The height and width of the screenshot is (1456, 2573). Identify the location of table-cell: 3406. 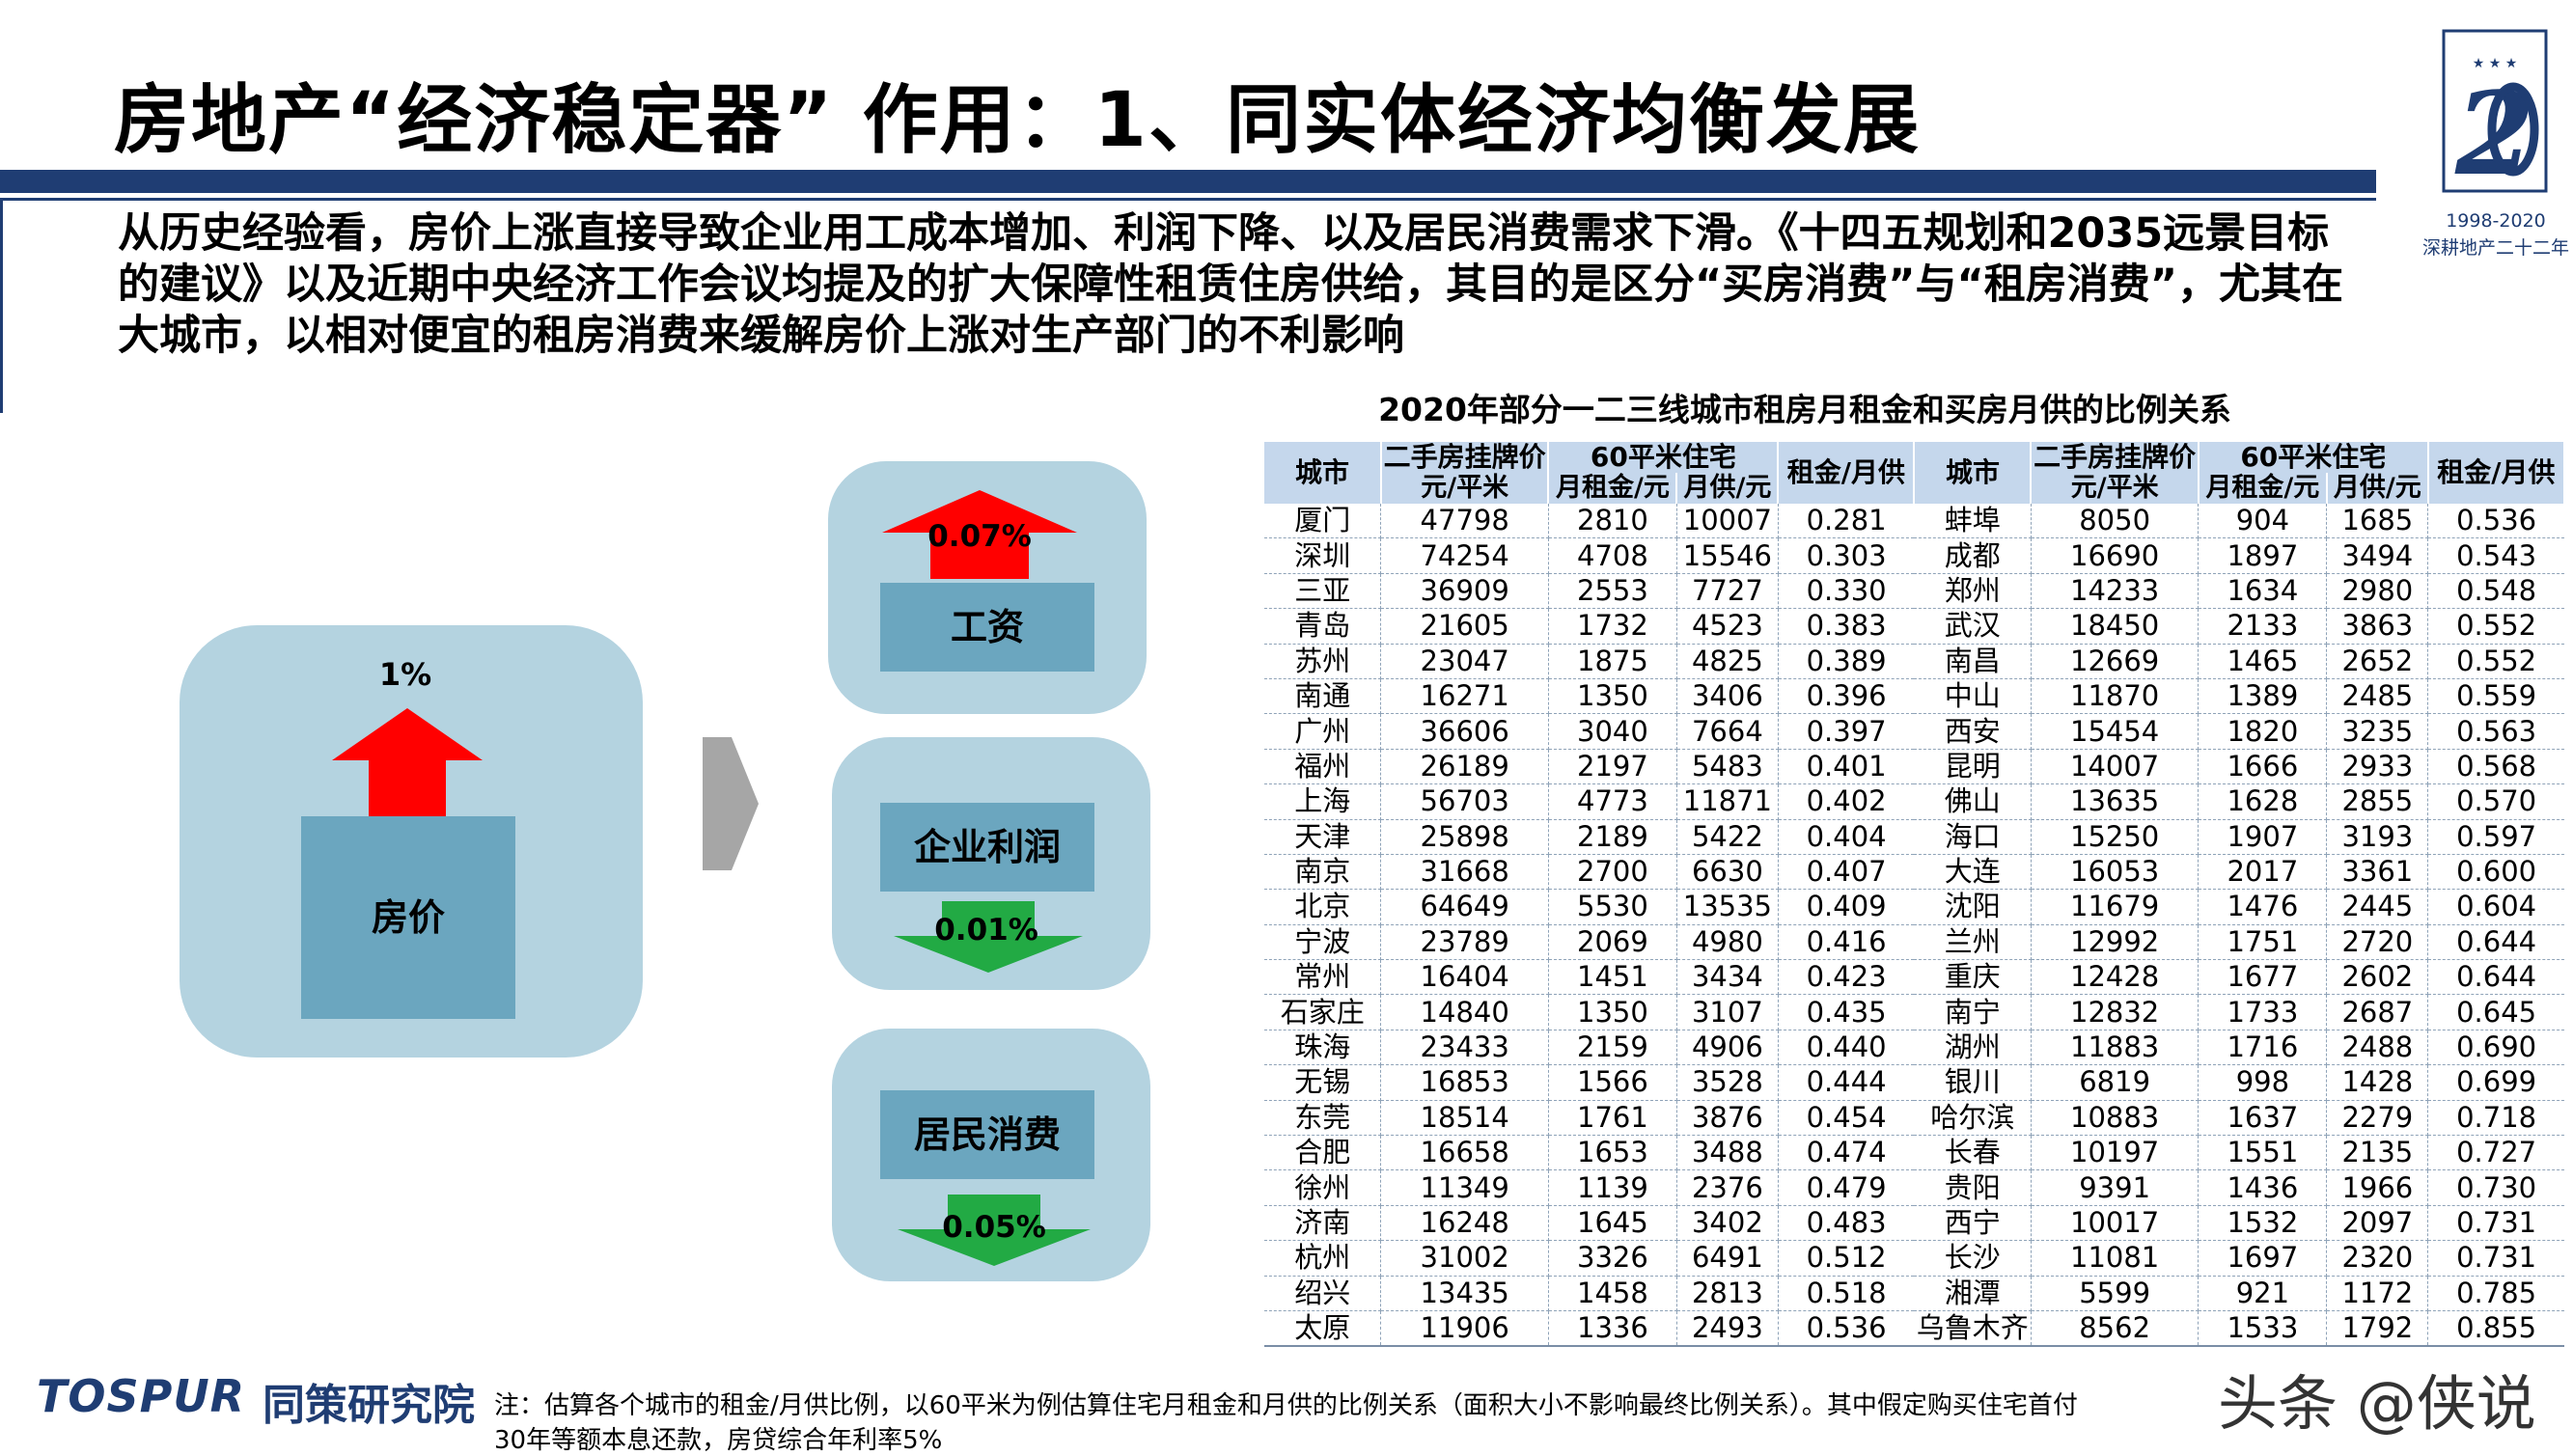
(1727, 697).